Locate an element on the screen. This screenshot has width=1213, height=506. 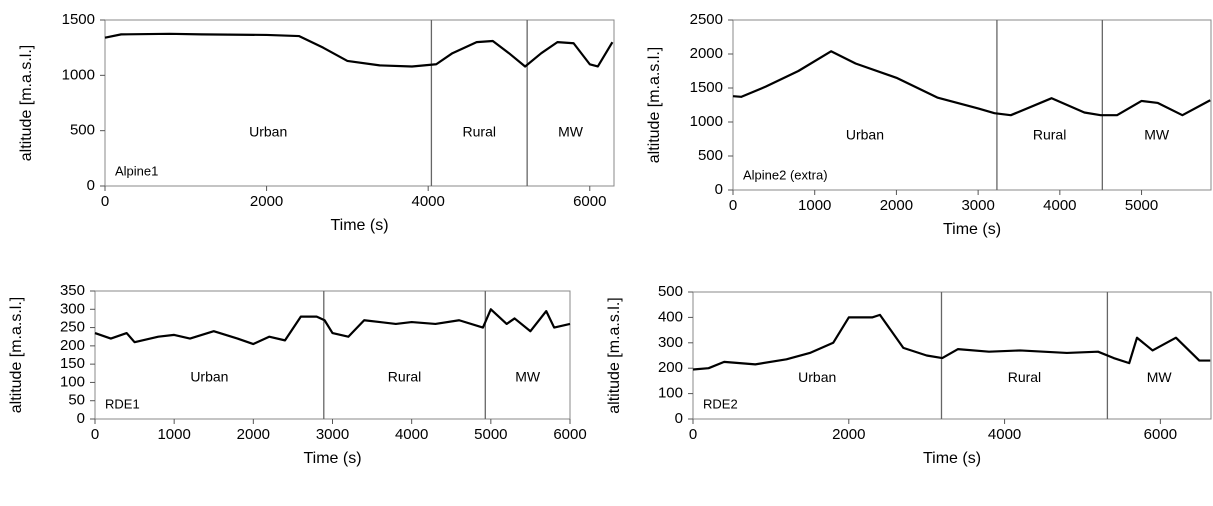
panel-label: RDE1 is located at coordinates (122, 403).